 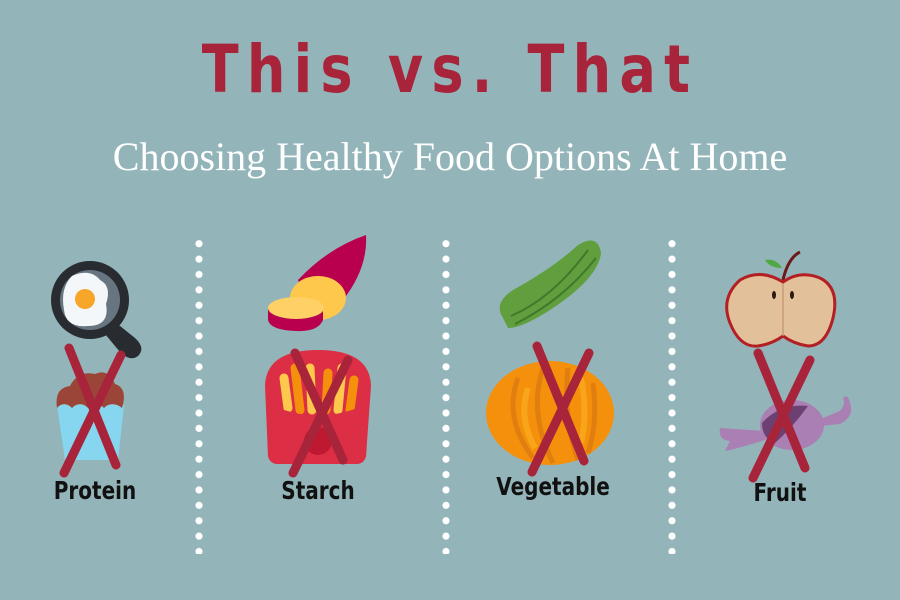 What do you see at coordinates (450, 156) in the screenshot?
I see `page-subtitle: Choosing Healthy Food Options At Home` at bounding box center [450, 156].